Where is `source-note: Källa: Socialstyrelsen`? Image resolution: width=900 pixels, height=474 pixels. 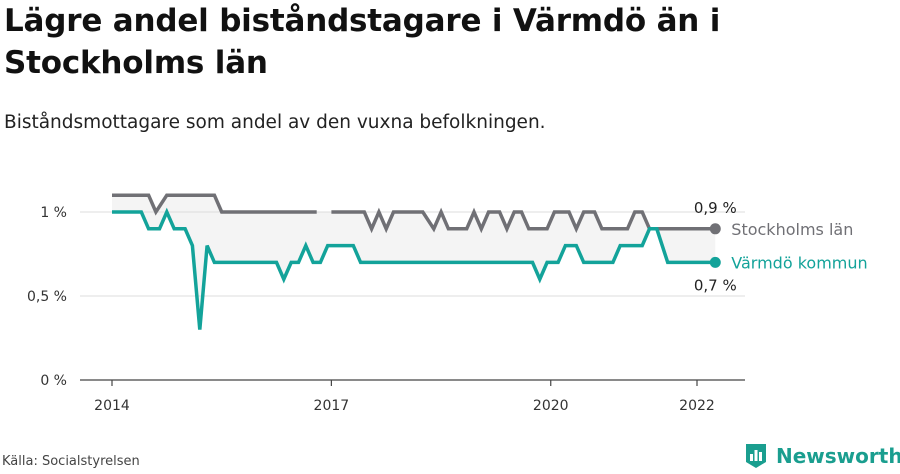 source-note: Källa: Socialstyrelsen is located at coordinates (71, 461).